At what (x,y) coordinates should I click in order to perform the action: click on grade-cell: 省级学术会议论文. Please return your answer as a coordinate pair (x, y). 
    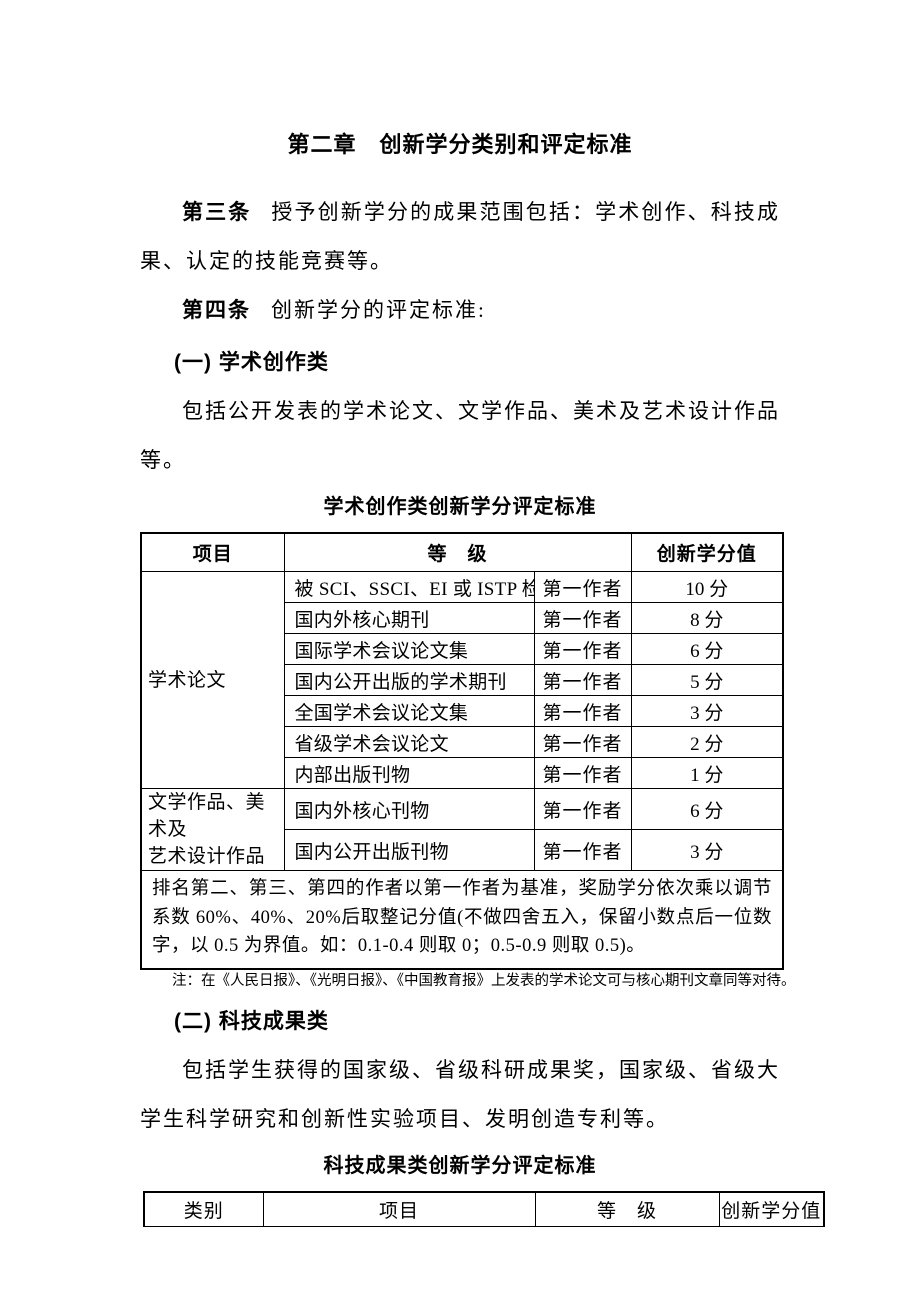
    Looking at the image, I should click on (409, 742).